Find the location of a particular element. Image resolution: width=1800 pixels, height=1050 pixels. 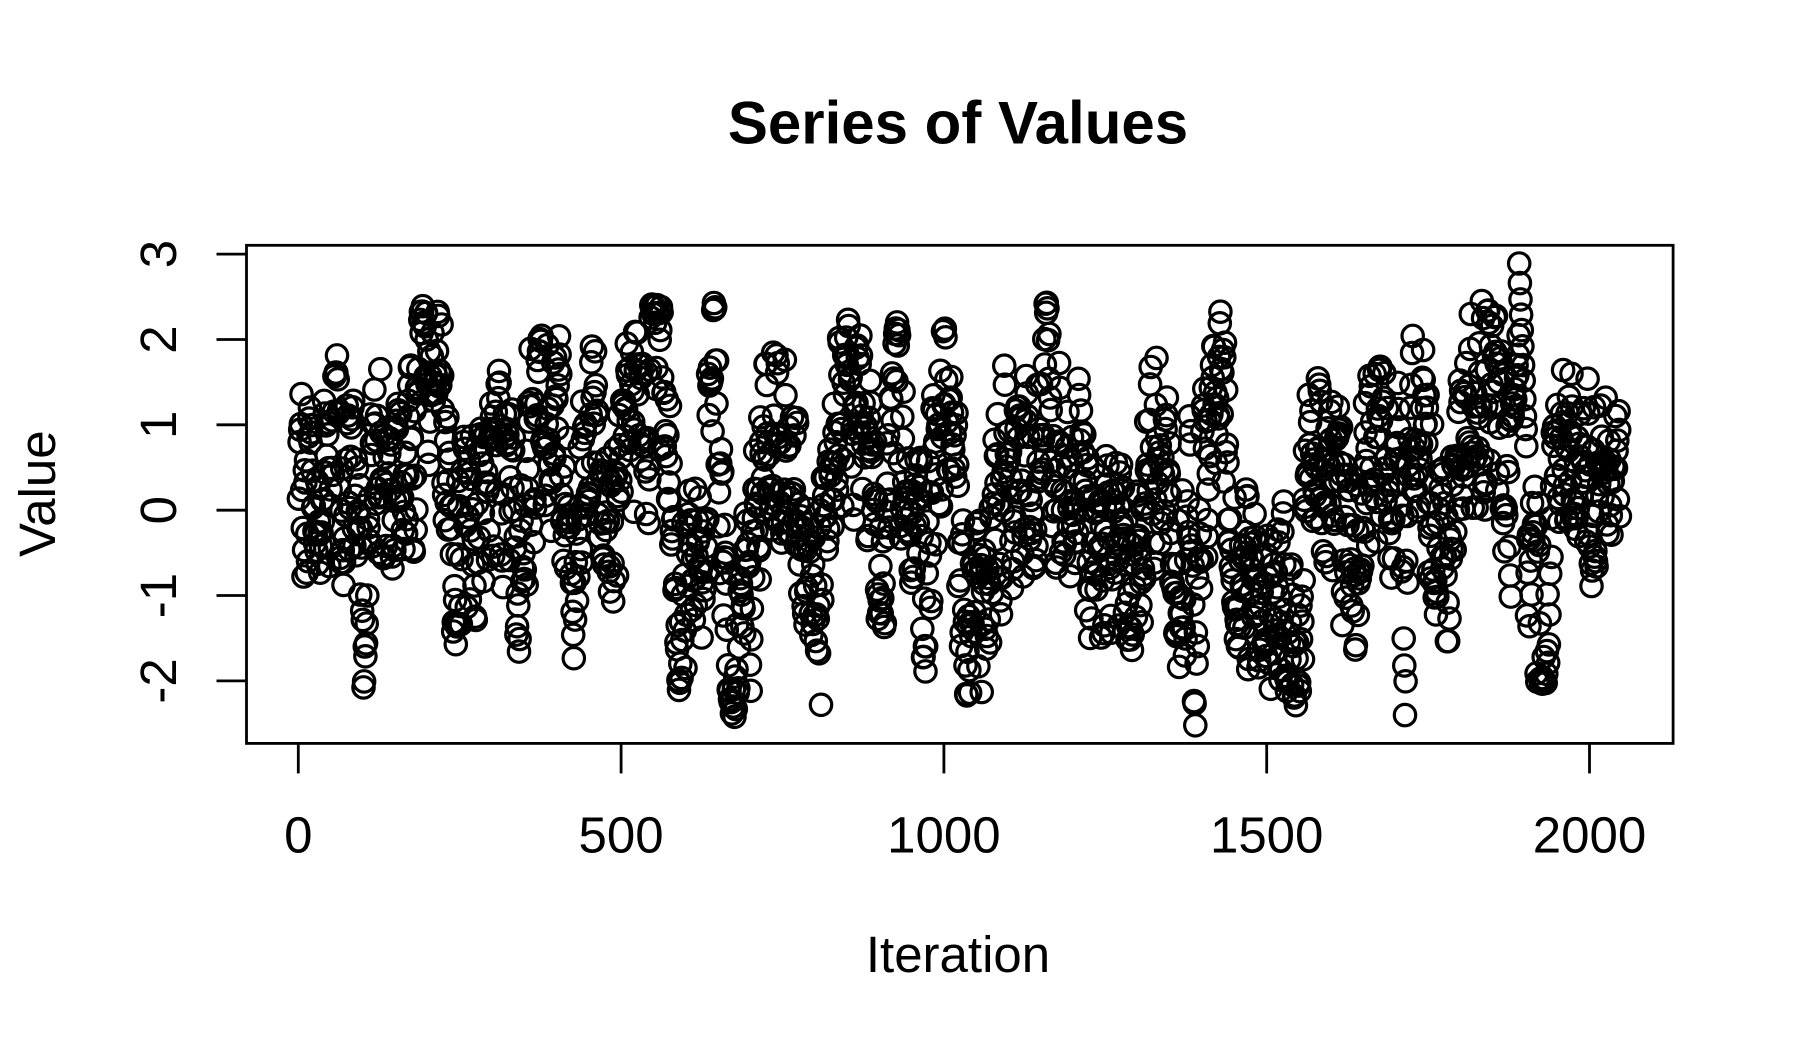

svg-text: 1500 is located at coordinates (1266, 835).